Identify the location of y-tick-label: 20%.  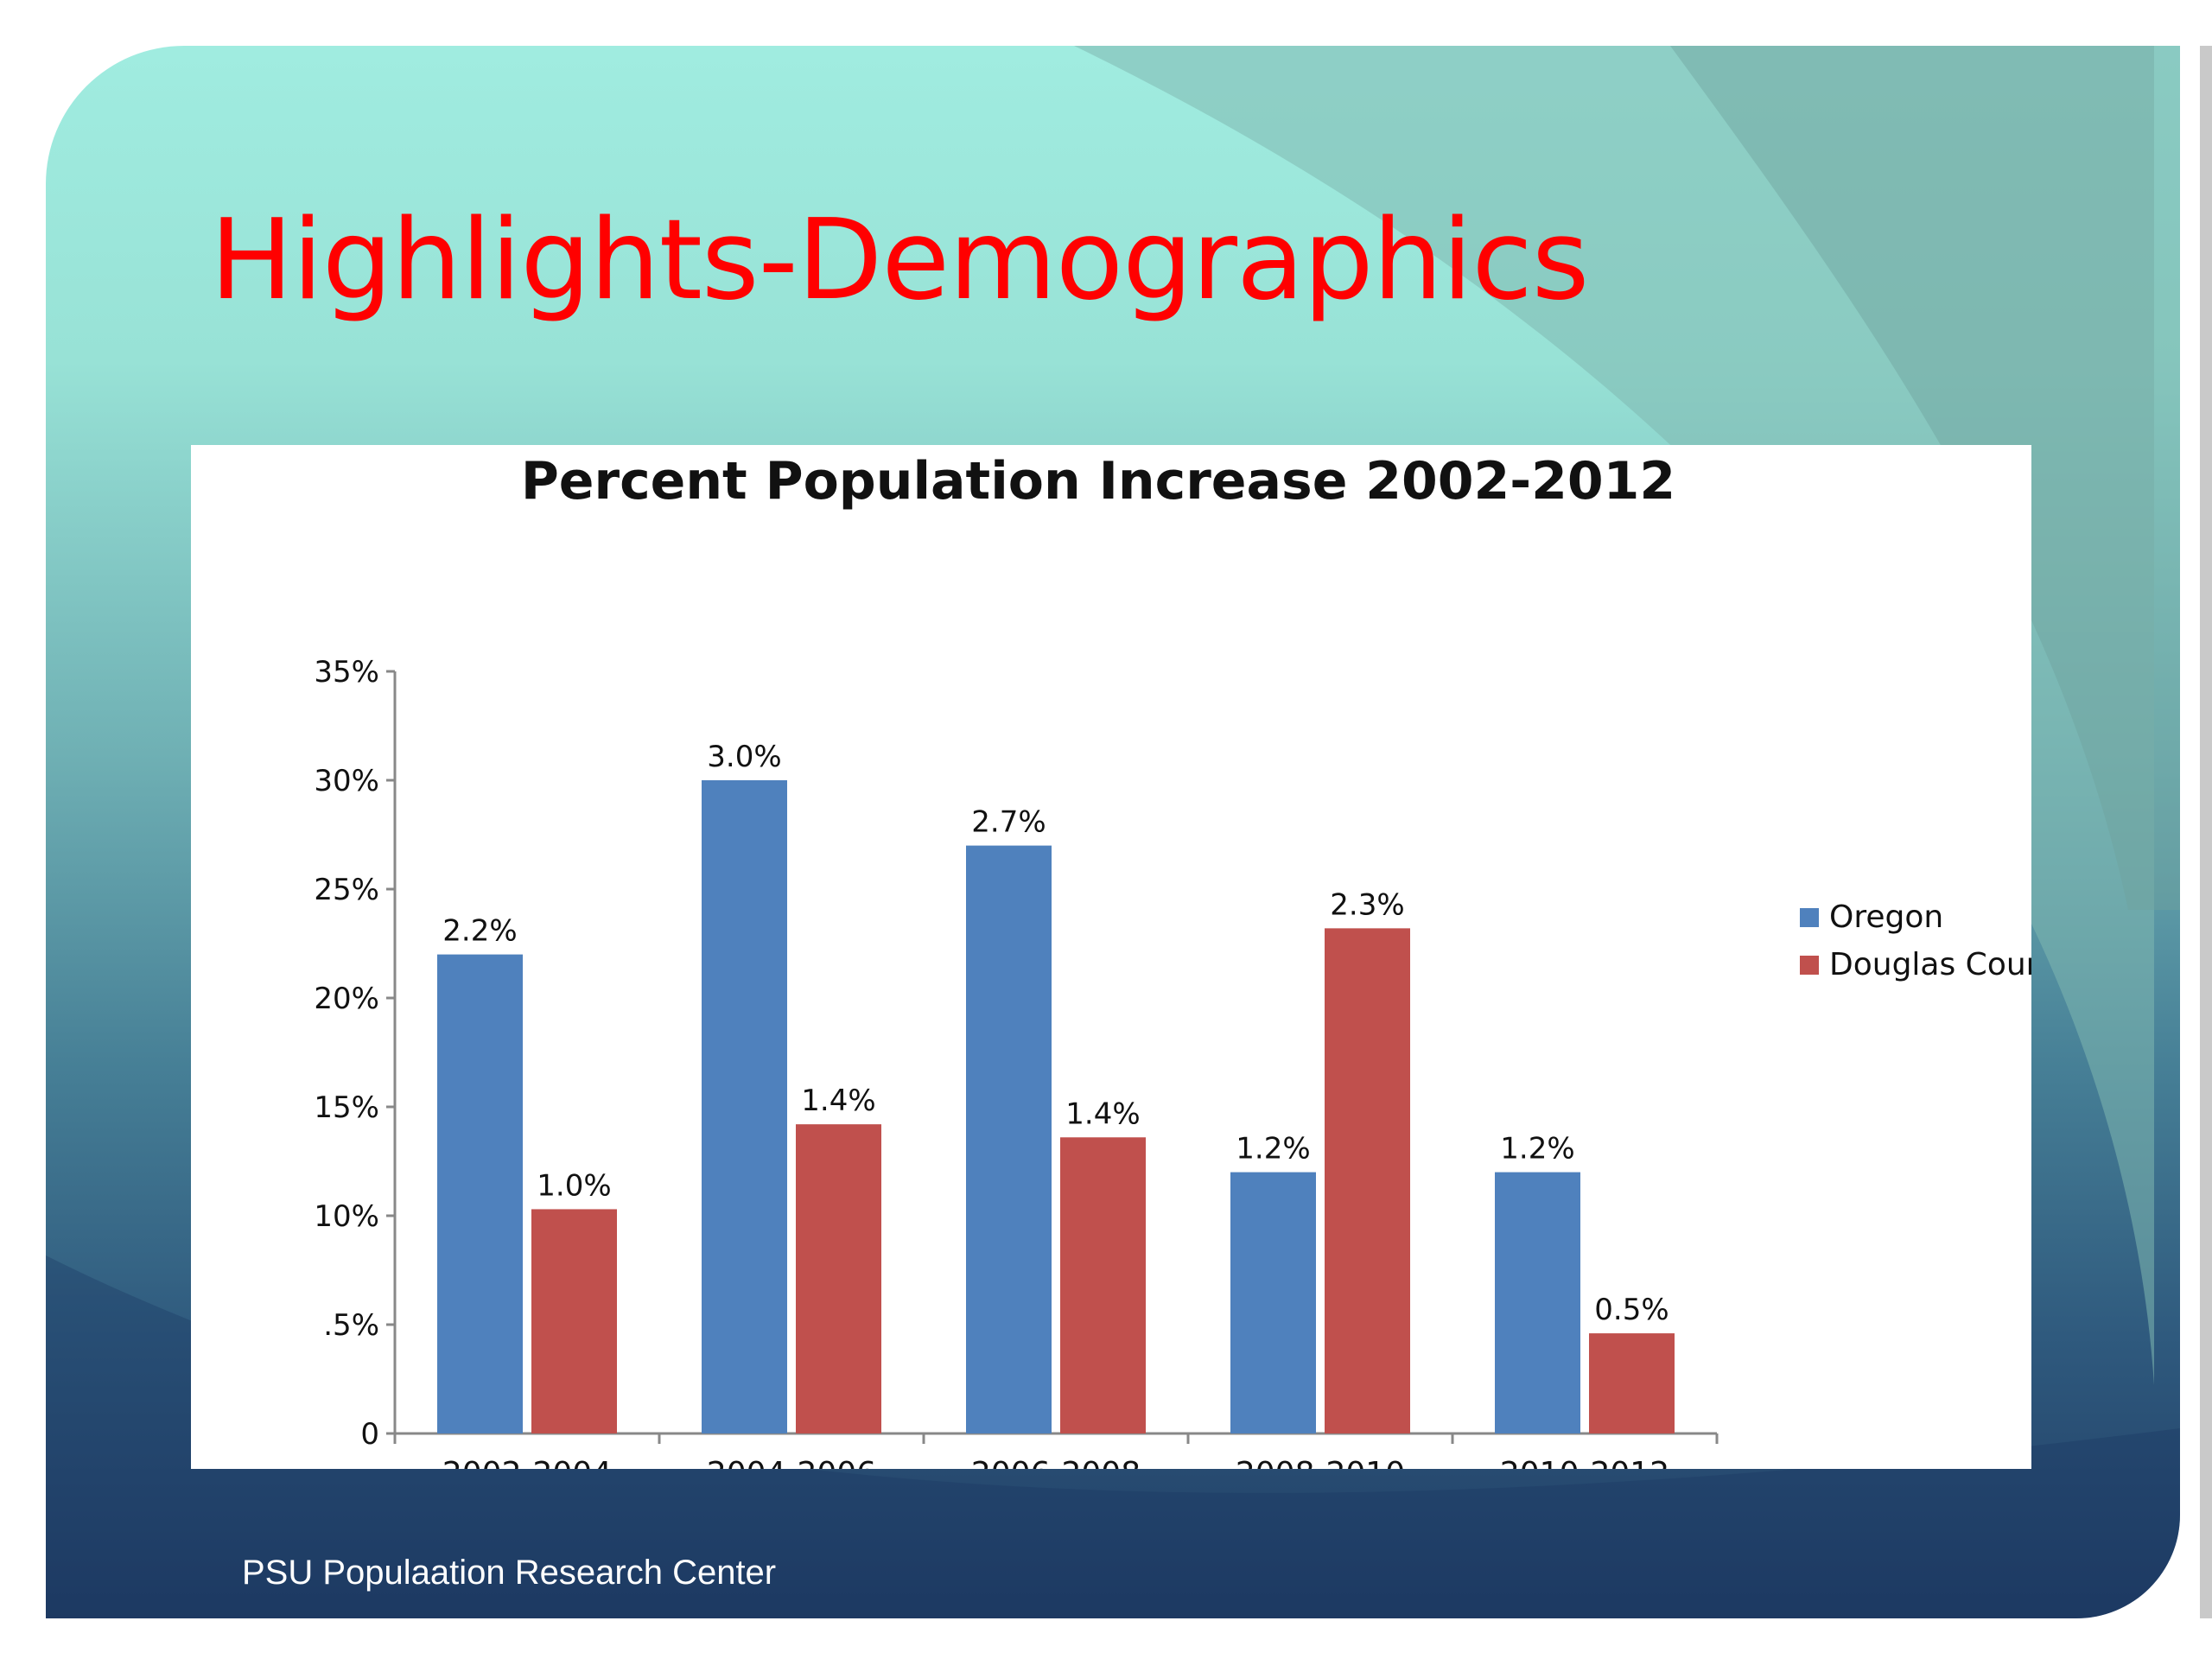
(346, 999).